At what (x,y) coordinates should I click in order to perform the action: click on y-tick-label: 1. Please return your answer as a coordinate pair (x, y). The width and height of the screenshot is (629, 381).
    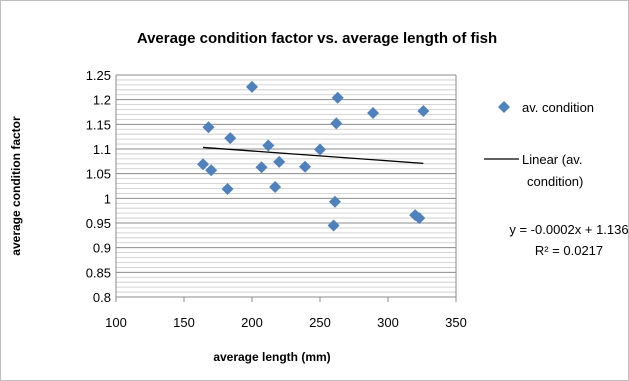
    Looking at the image, I should click on (107, 198).